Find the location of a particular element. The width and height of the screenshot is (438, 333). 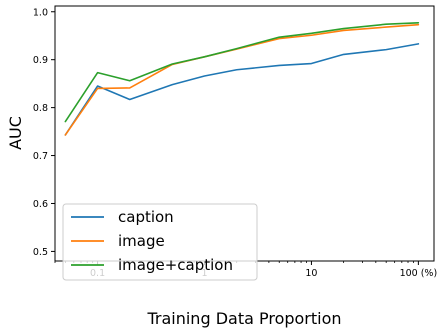

legend: caption image image+caption is located at coordinates (160, 242).